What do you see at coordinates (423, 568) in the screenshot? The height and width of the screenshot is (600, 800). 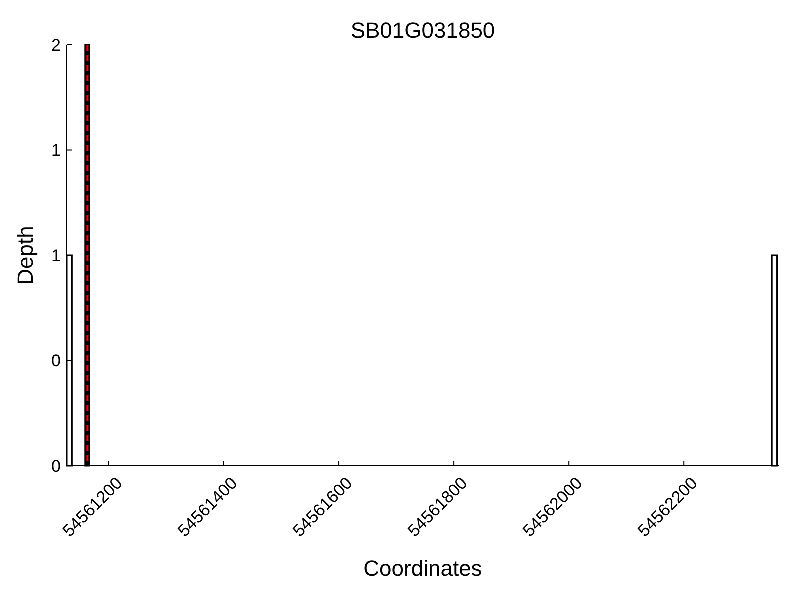 I see `x-axis-title: Coordinates` at bounding box center [423, 568].